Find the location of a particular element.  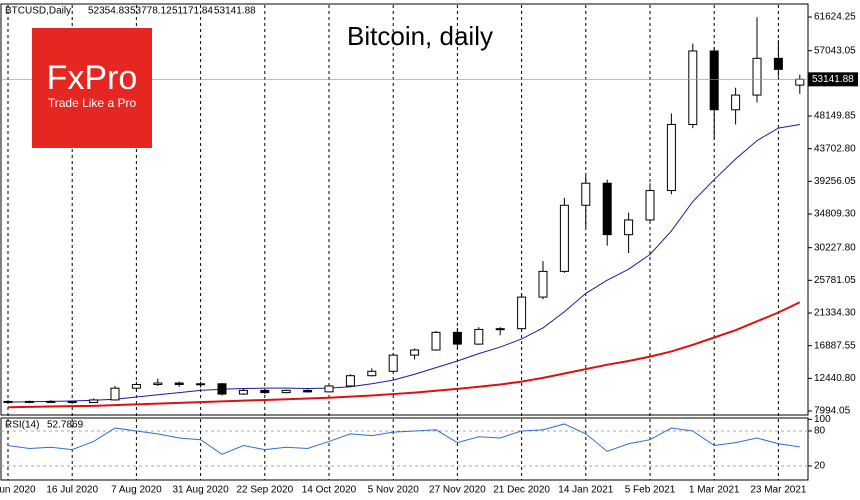

x-tick-label: 21 Dec 2020 is located at coordinates (521, 490).